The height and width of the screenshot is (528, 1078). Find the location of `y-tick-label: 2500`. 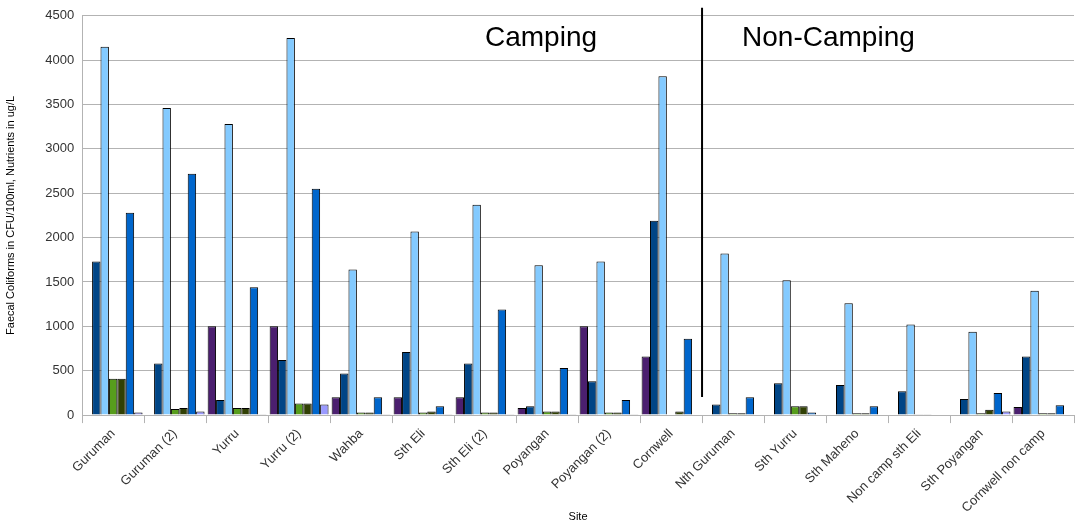

y-tick-label: 2500 is located at coordinates (60, 192).